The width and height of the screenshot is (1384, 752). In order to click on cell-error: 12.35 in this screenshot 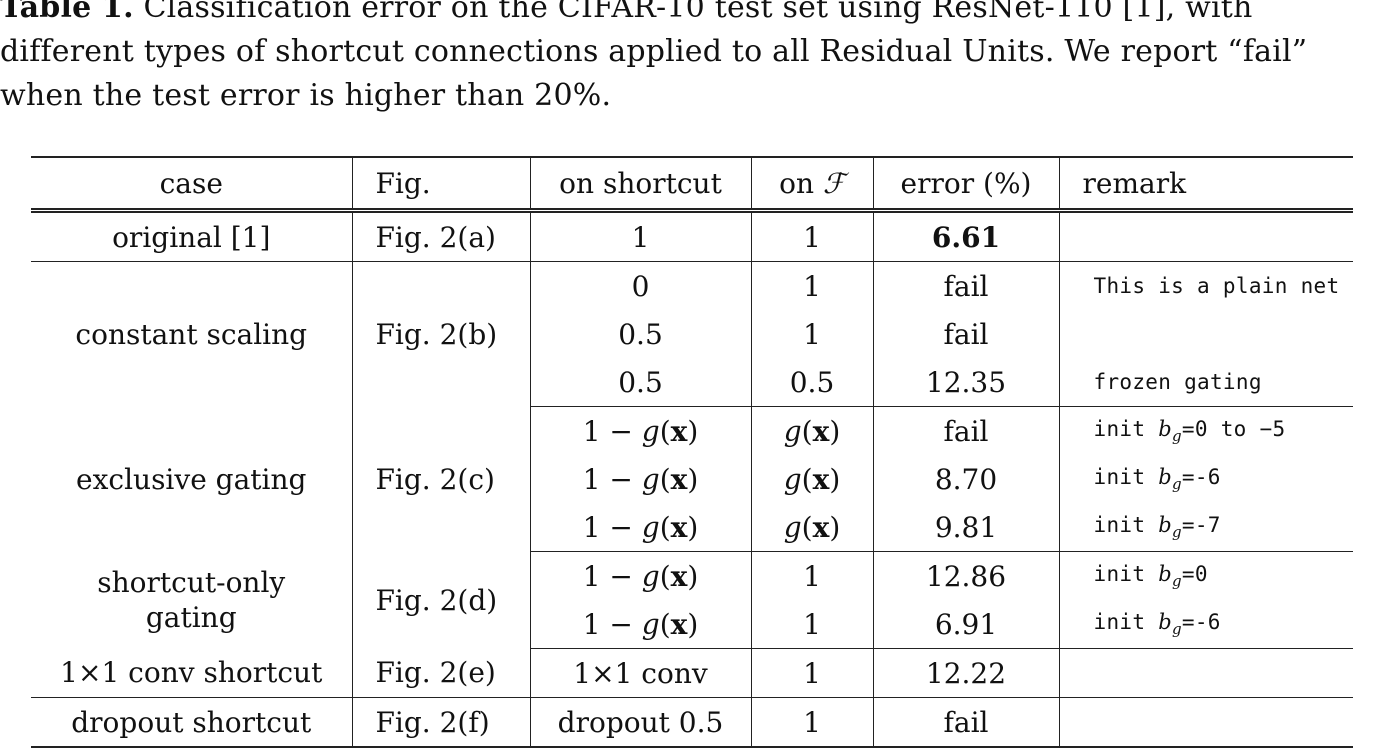, I will do `click(966, 382)`.